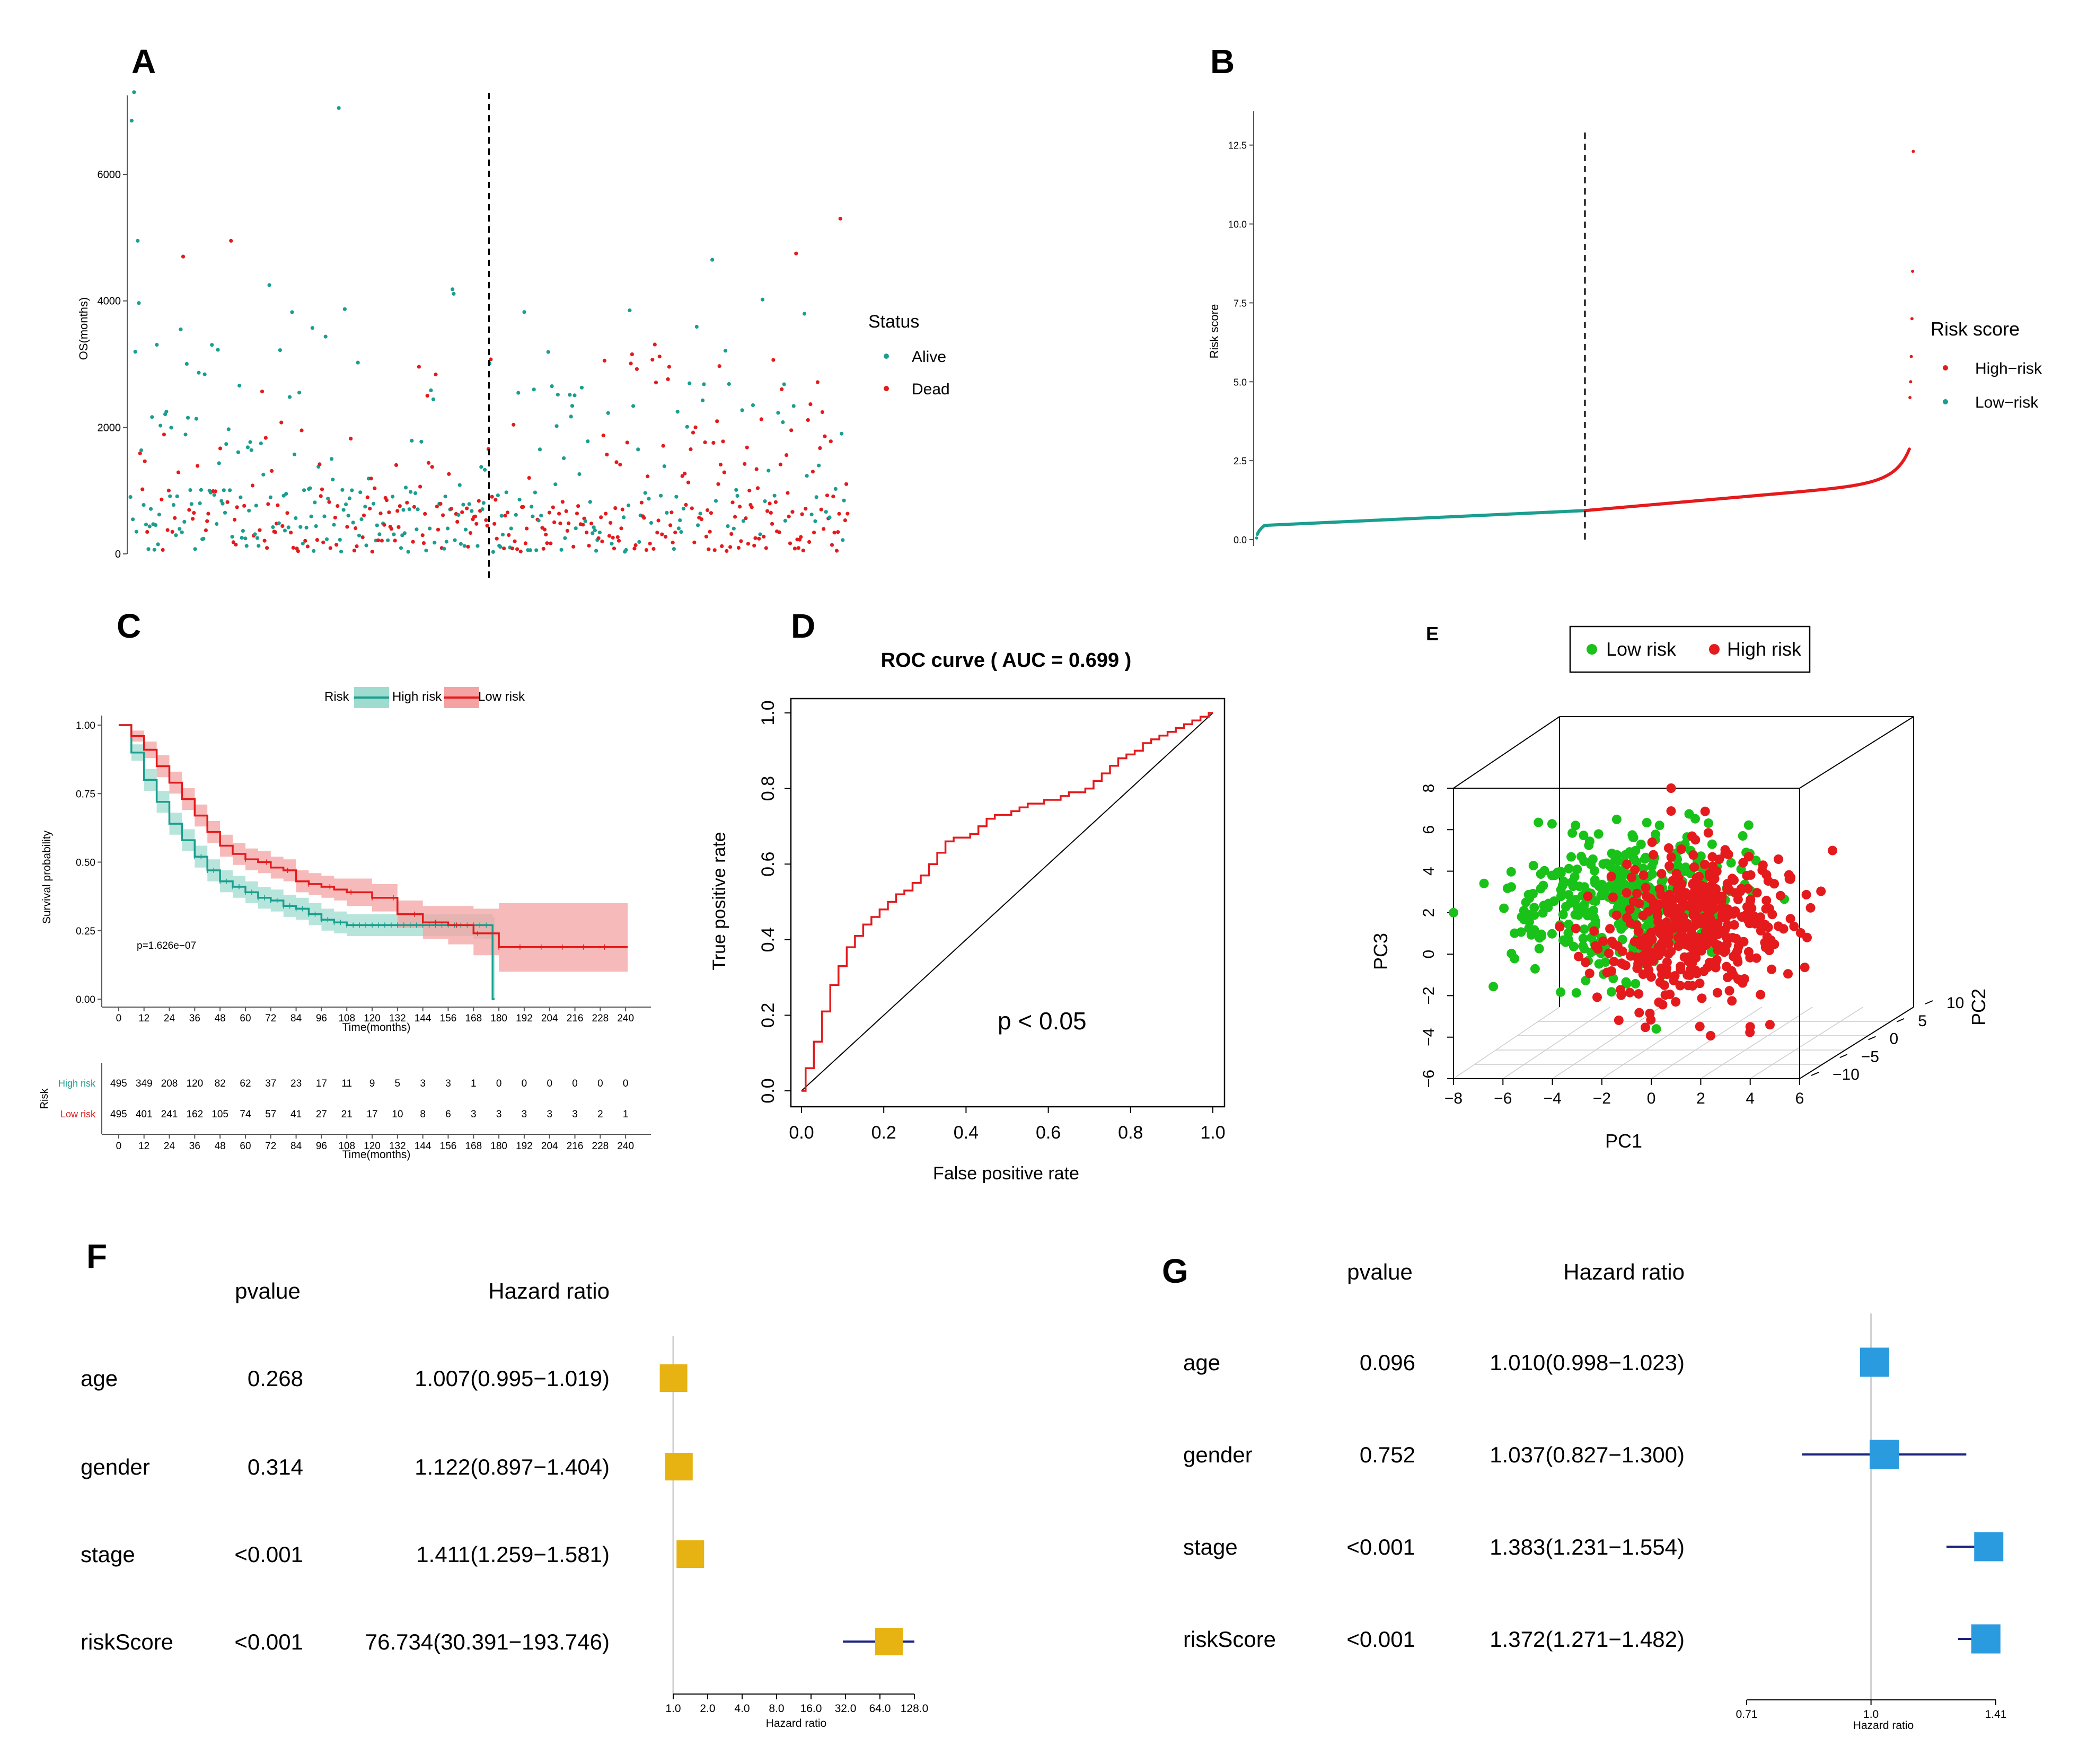  What do you see at coordinates (346, 1083) in the screenshot?
I see `risk-table-cell: 11` at bounding box center [346, 1083].